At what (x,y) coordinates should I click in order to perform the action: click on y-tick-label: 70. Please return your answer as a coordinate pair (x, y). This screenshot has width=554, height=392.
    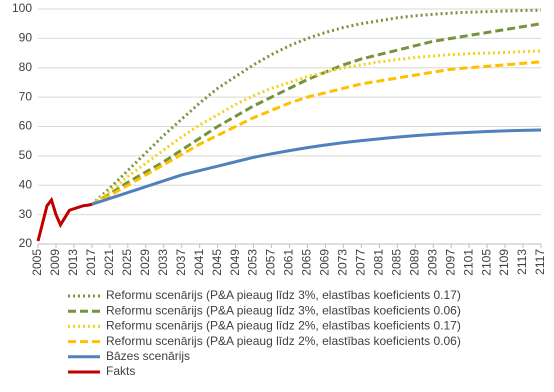
    Looking at the image, I should click on (26, 96).